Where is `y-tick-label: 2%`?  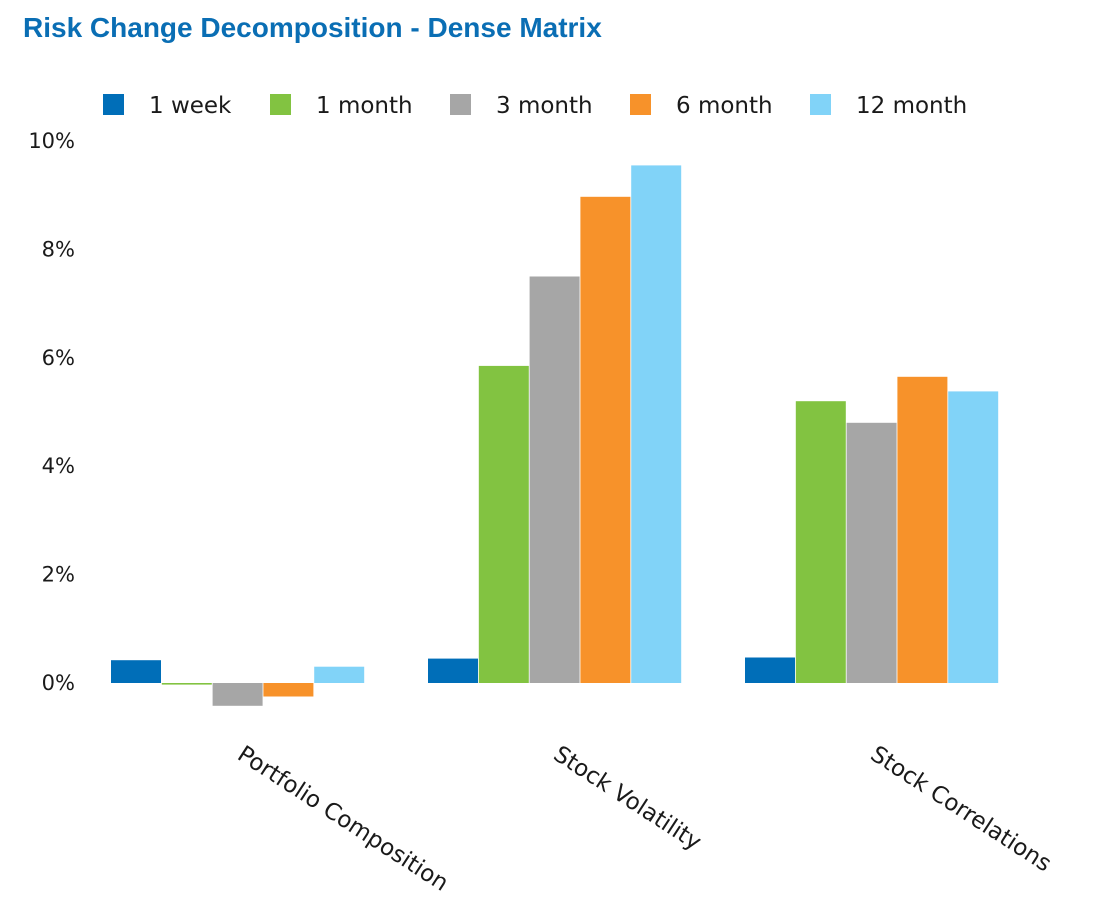 y-tick-label: 2% is located at coordinates (58, 575).